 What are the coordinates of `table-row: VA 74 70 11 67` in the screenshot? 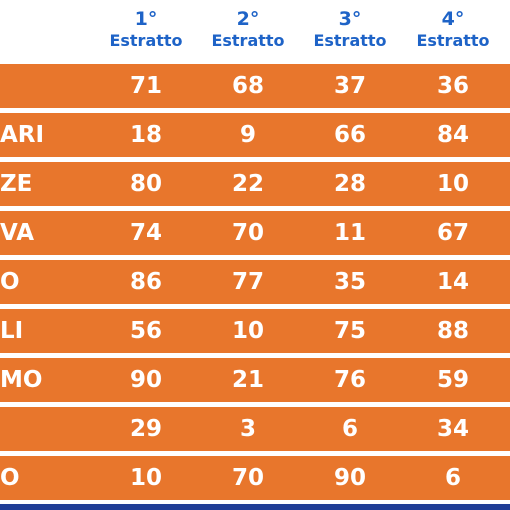 It's located at (255, 233).